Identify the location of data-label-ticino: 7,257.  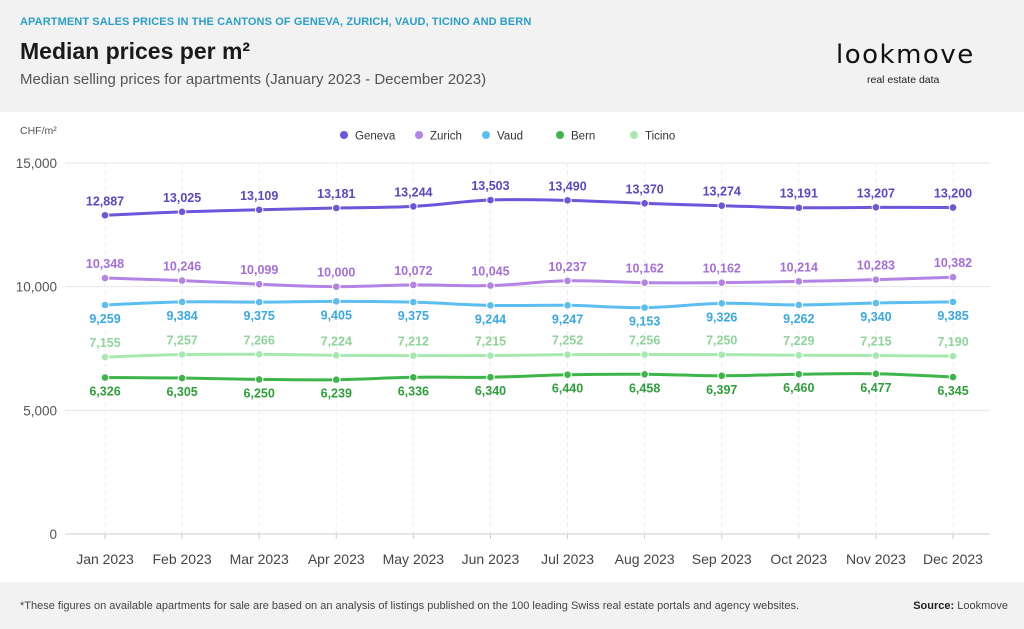
(181, 341).